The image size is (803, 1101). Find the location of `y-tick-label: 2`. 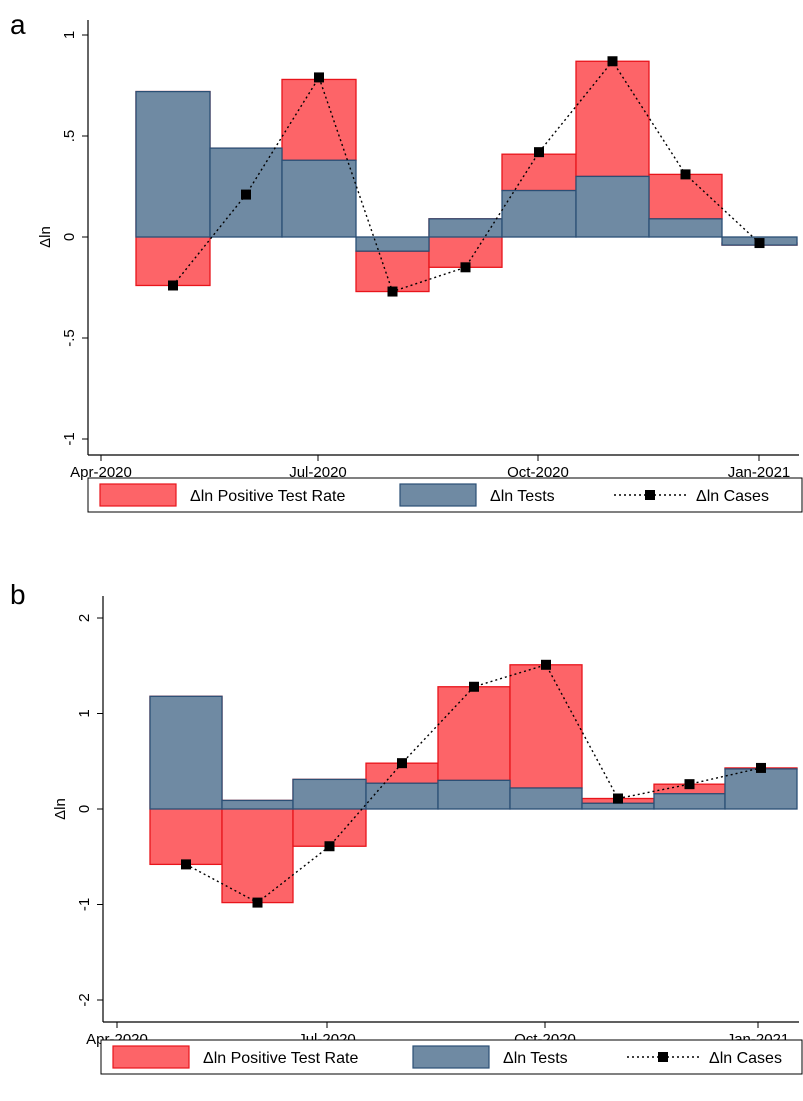

y-tick-label: 2 is located at coordinates (84, 618).